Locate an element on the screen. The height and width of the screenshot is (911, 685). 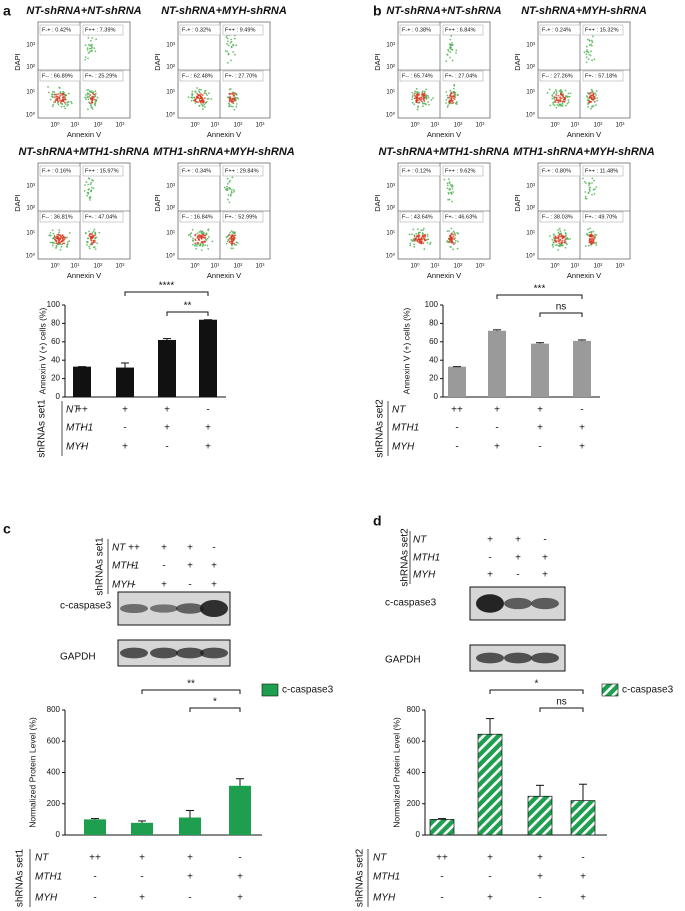
y-tick-label: 10² is located at coordinates (170, 209).